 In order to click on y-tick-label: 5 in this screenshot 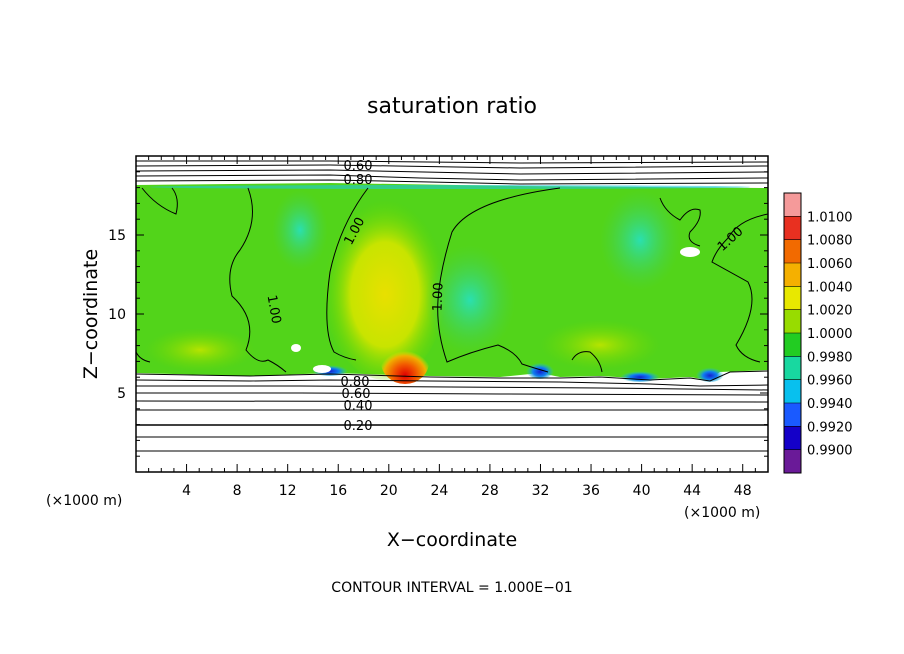, I will do `click(121, 394)`.